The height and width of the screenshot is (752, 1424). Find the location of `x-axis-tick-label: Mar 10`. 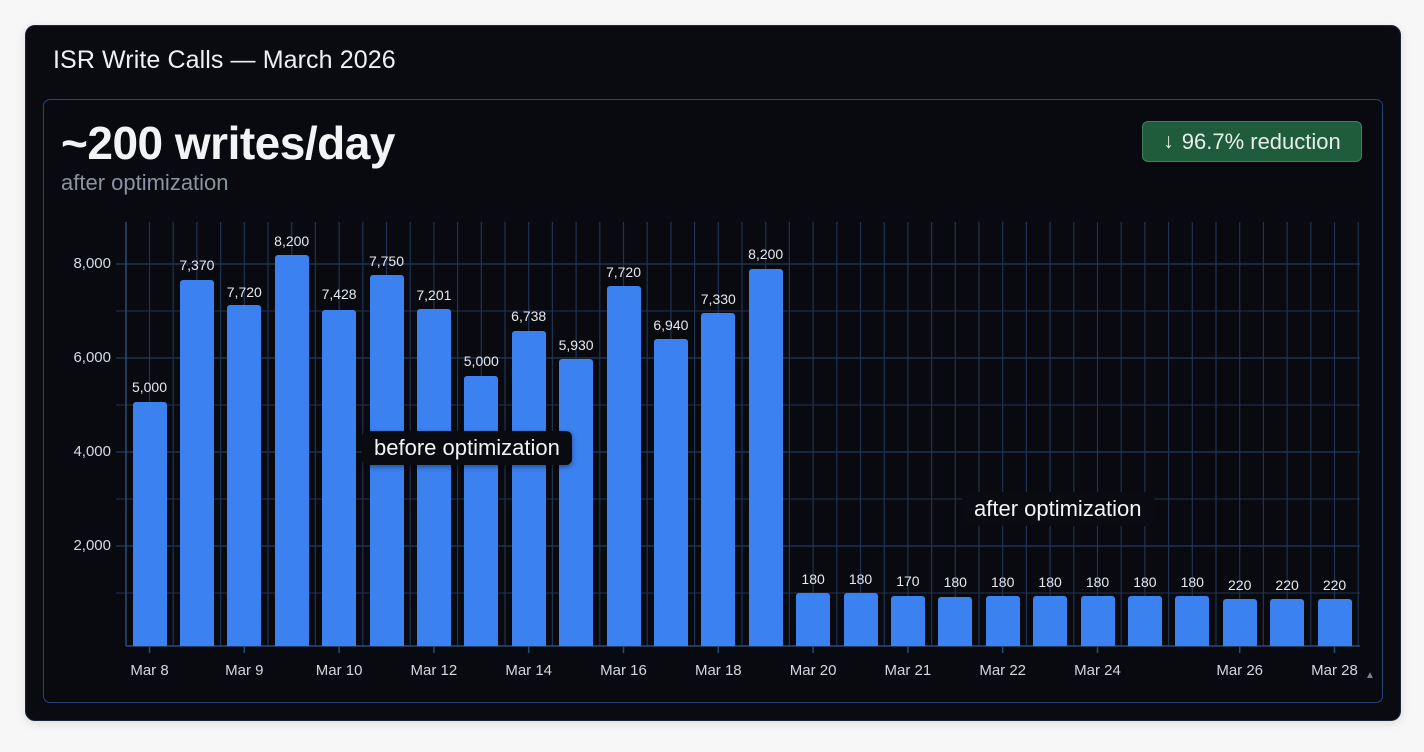

x-axis-tick-label: Mar 10 is located at coordinates (339, 670).